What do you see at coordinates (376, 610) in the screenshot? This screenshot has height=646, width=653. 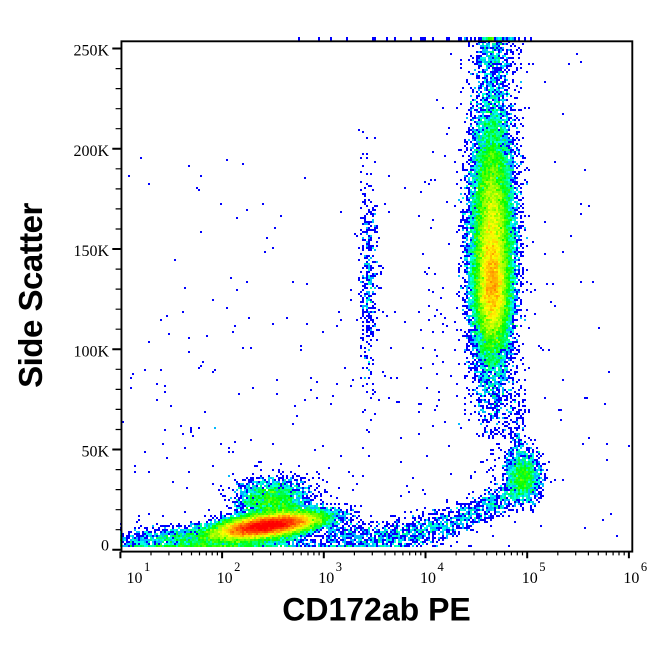 I see `svg-text: CD172ab PE` at bounding box center [376, 610].